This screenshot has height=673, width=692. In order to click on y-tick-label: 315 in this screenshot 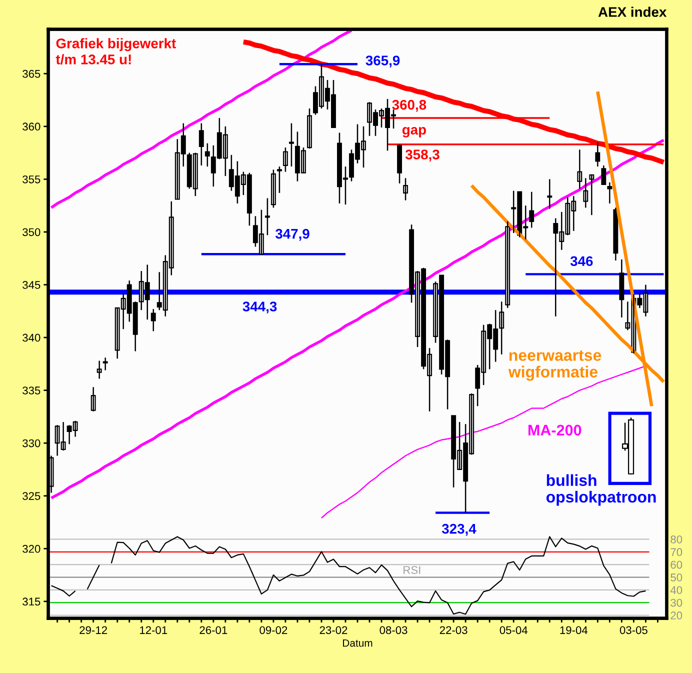, I will do `click(31, 602)`.